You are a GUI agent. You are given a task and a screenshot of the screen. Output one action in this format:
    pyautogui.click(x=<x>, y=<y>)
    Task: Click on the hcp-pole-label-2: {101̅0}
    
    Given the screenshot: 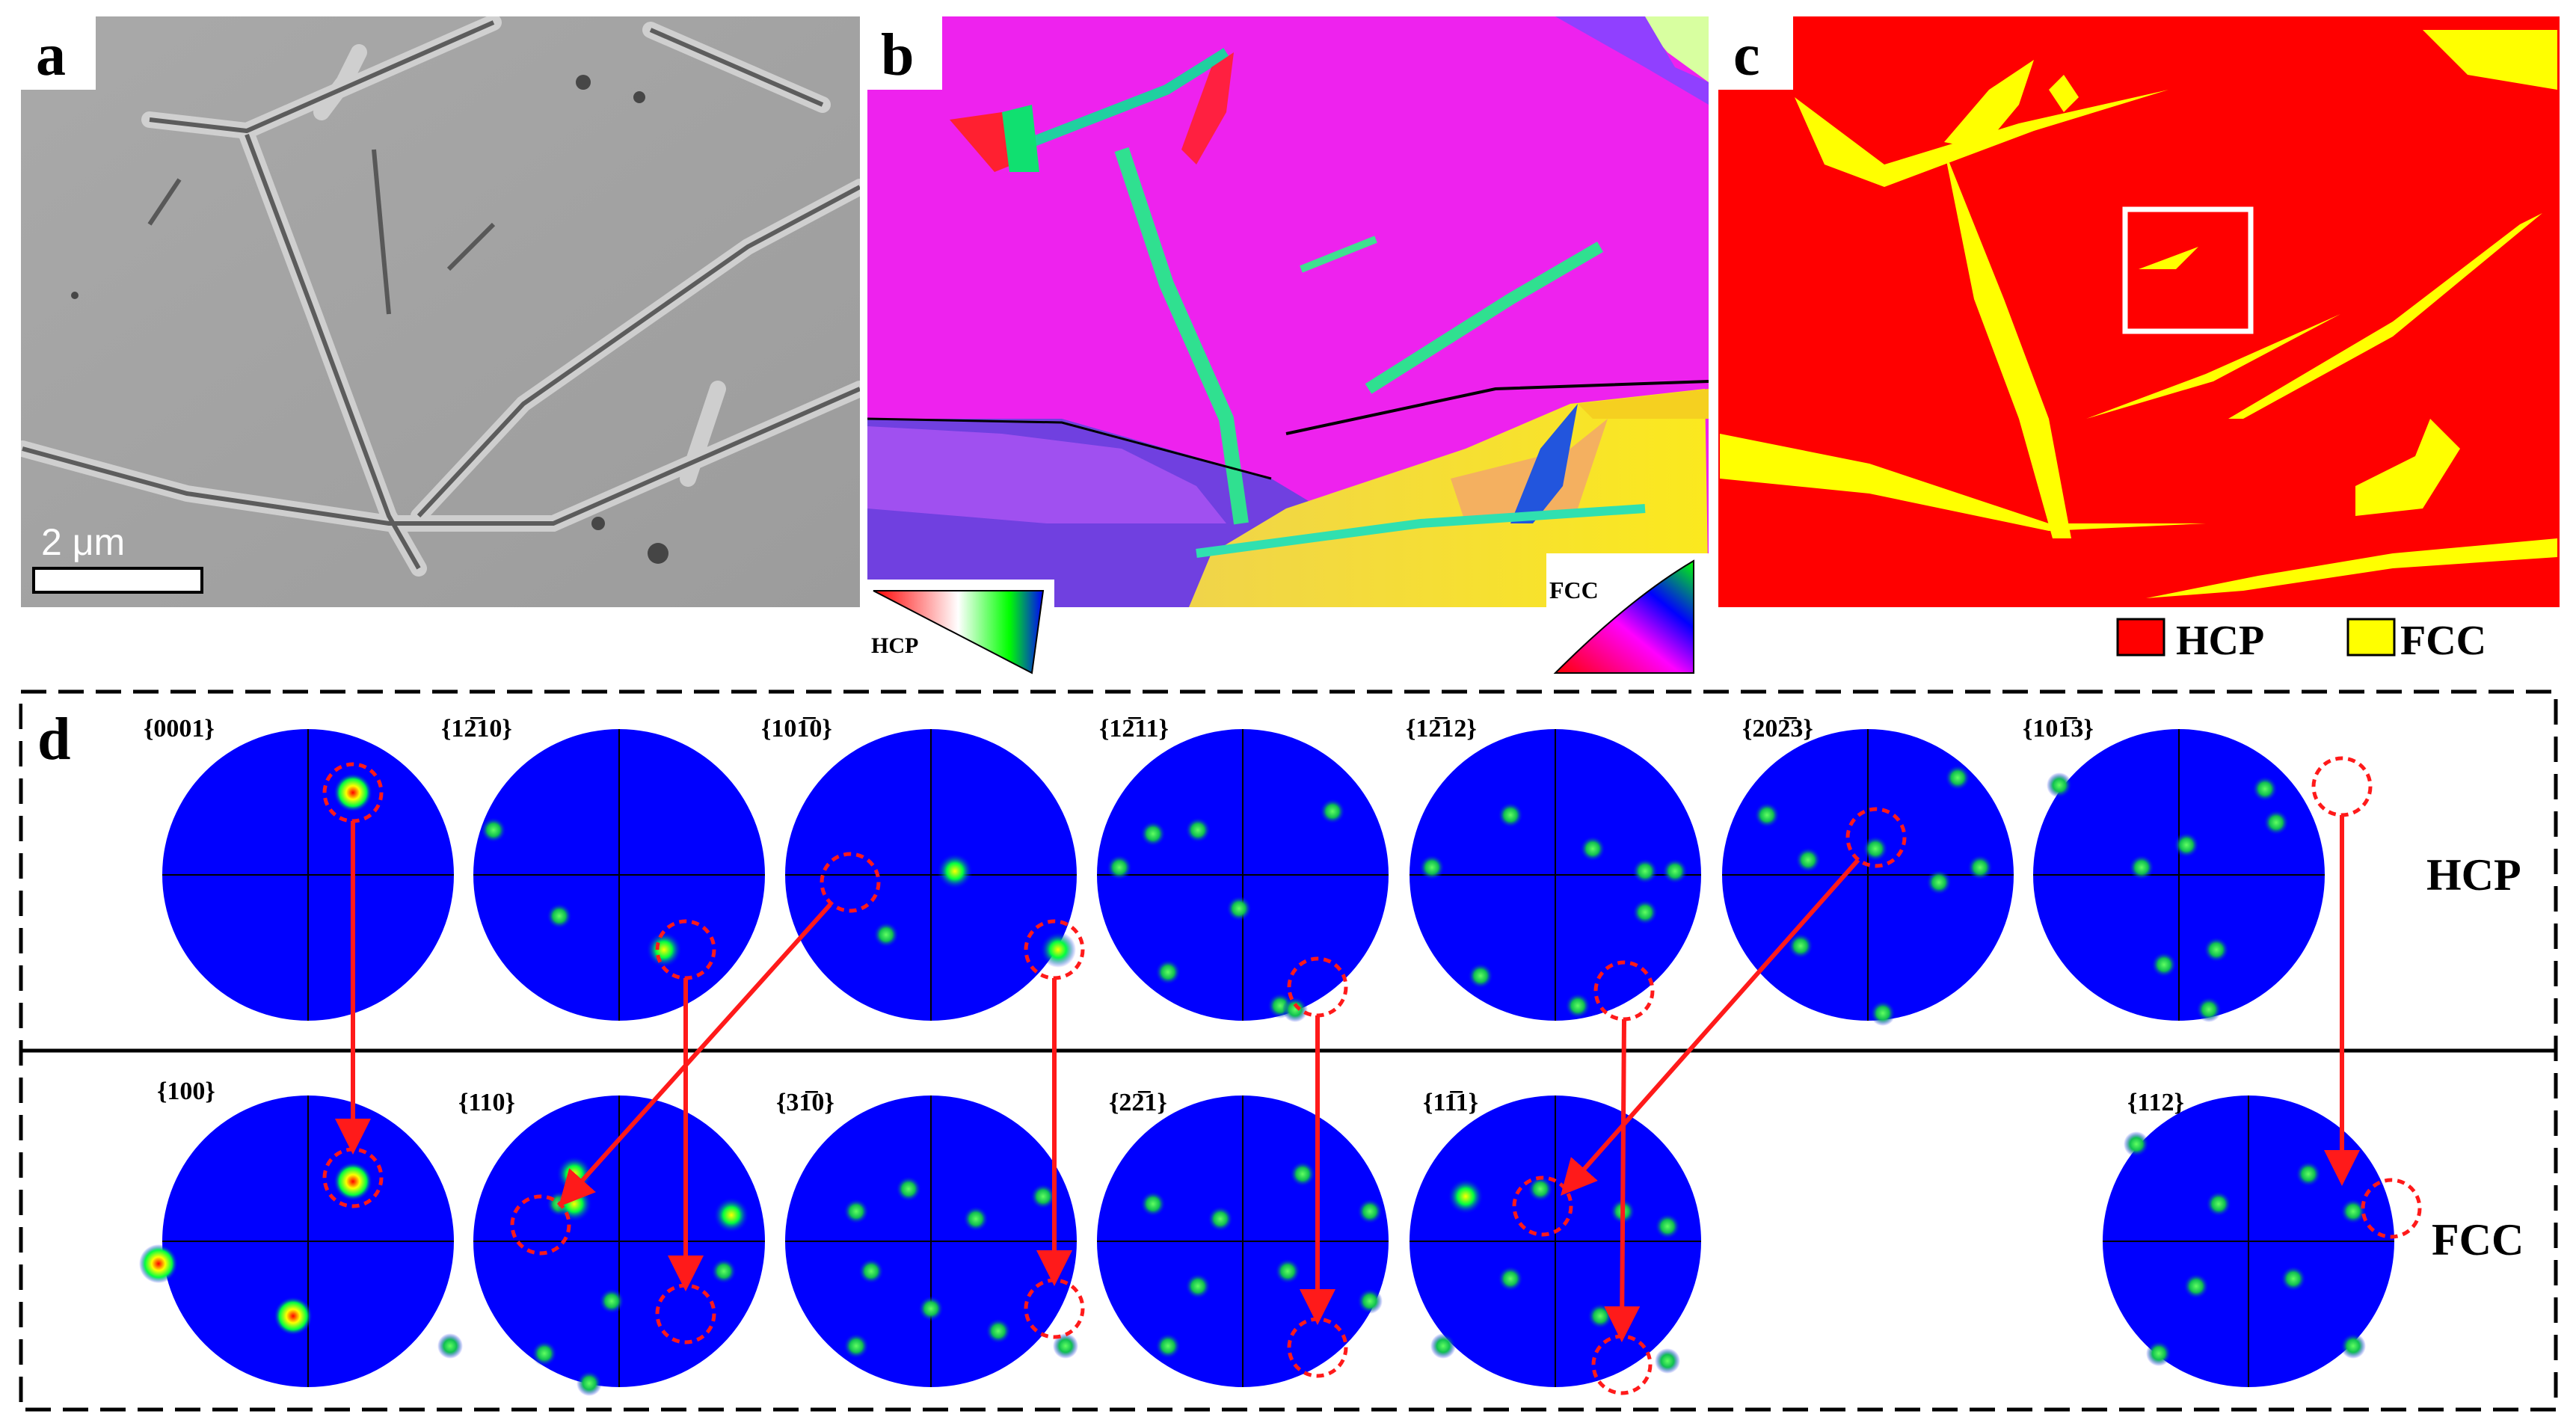 What is the action you would take?
    pyautogui.click(x=796, y=729)
    